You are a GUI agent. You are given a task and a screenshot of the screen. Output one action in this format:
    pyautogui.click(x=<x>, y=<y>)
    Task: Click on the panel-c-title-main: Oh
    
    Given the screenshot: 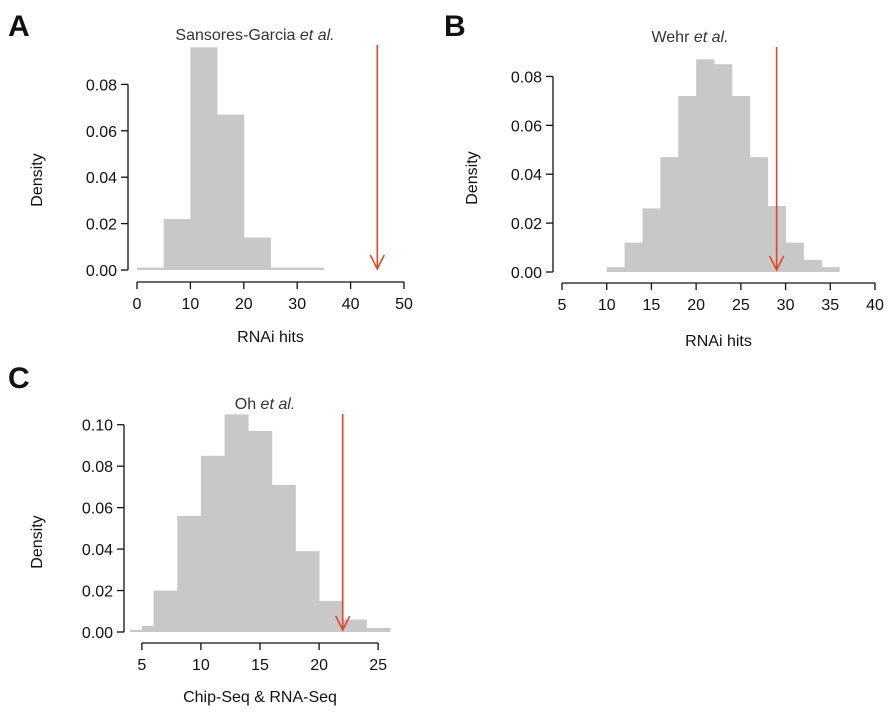 What is the action you would take?
    pyautogui.click(x=248, y=404)
    